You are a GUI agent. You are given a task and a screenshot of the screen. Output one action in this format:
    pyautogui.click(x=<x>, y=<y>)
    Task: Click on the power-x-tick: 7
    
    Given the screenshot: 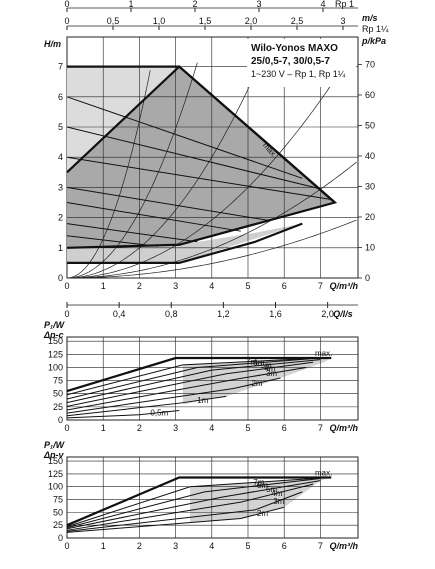 What is the action you would take?
    pyautogui.click(x=320, y=428)
    